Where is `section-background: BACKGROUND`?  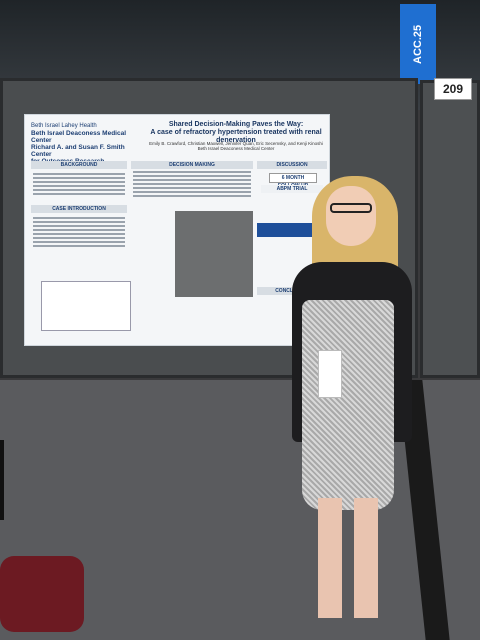
section-background: BACKGROUND is located at coordinates (79, 165).